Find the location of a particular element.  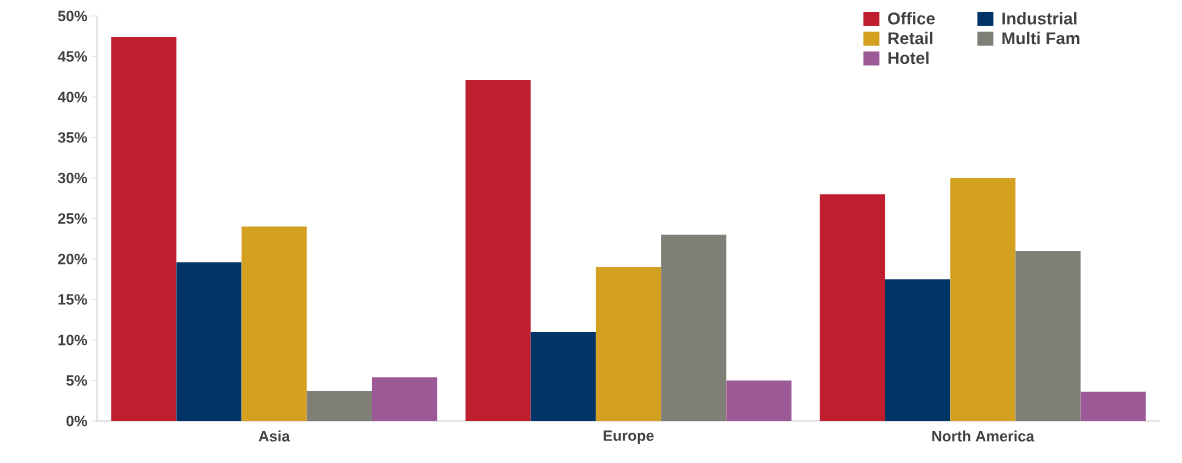

x-tick-label: Europe is located at coordinates (628, 437).